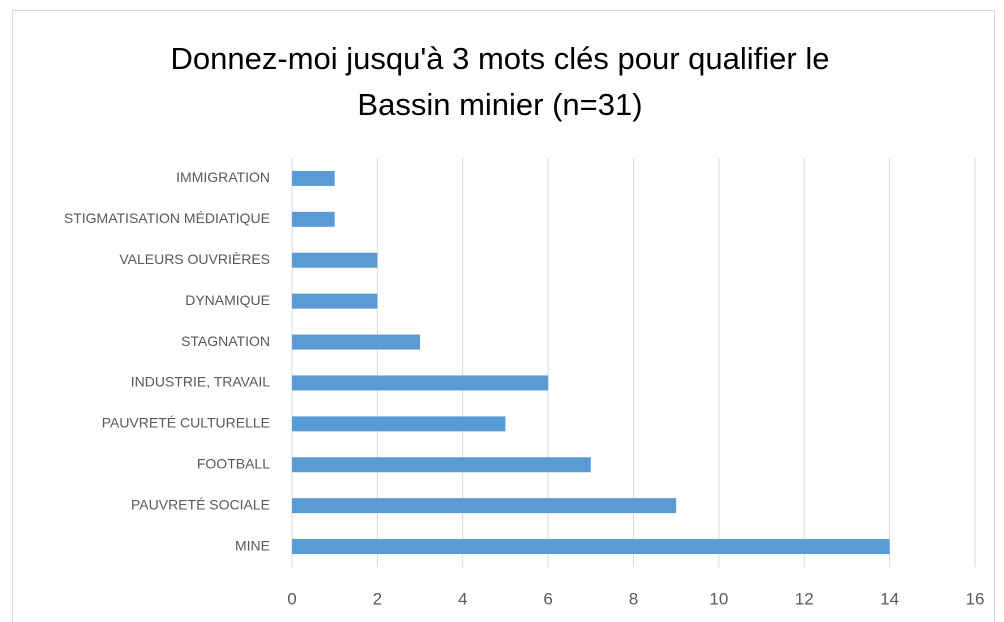 This screenshot has height=622, width=1004. I want to click on y-tick-label: IMMIGRATION, so click(223, 177).